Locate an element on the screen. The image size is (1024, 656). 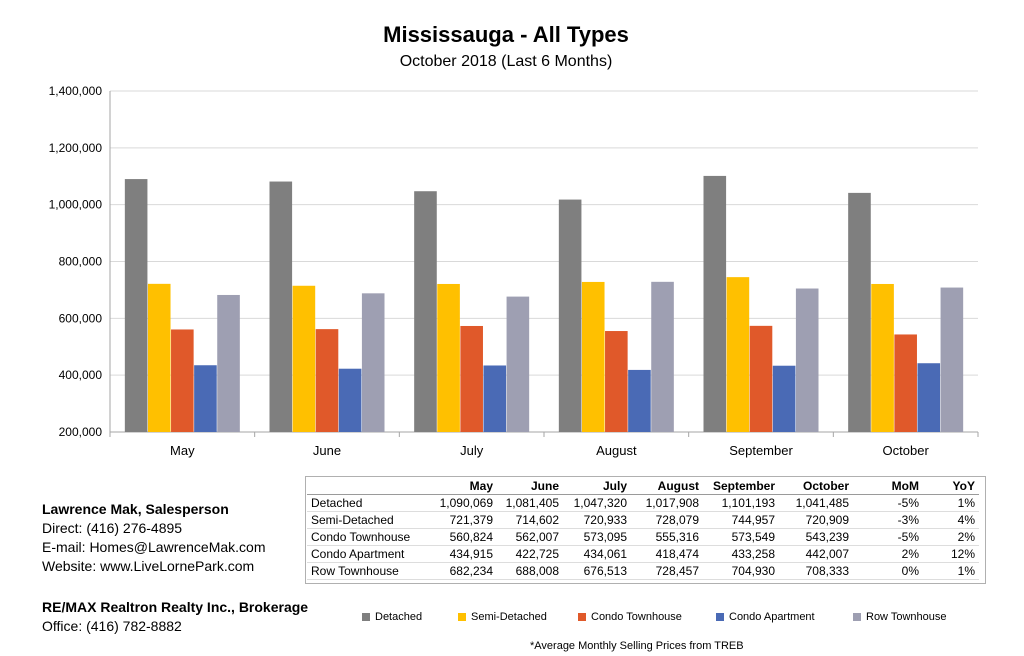
table-cell: 1,101,193 is located at coordinates (741, 503).